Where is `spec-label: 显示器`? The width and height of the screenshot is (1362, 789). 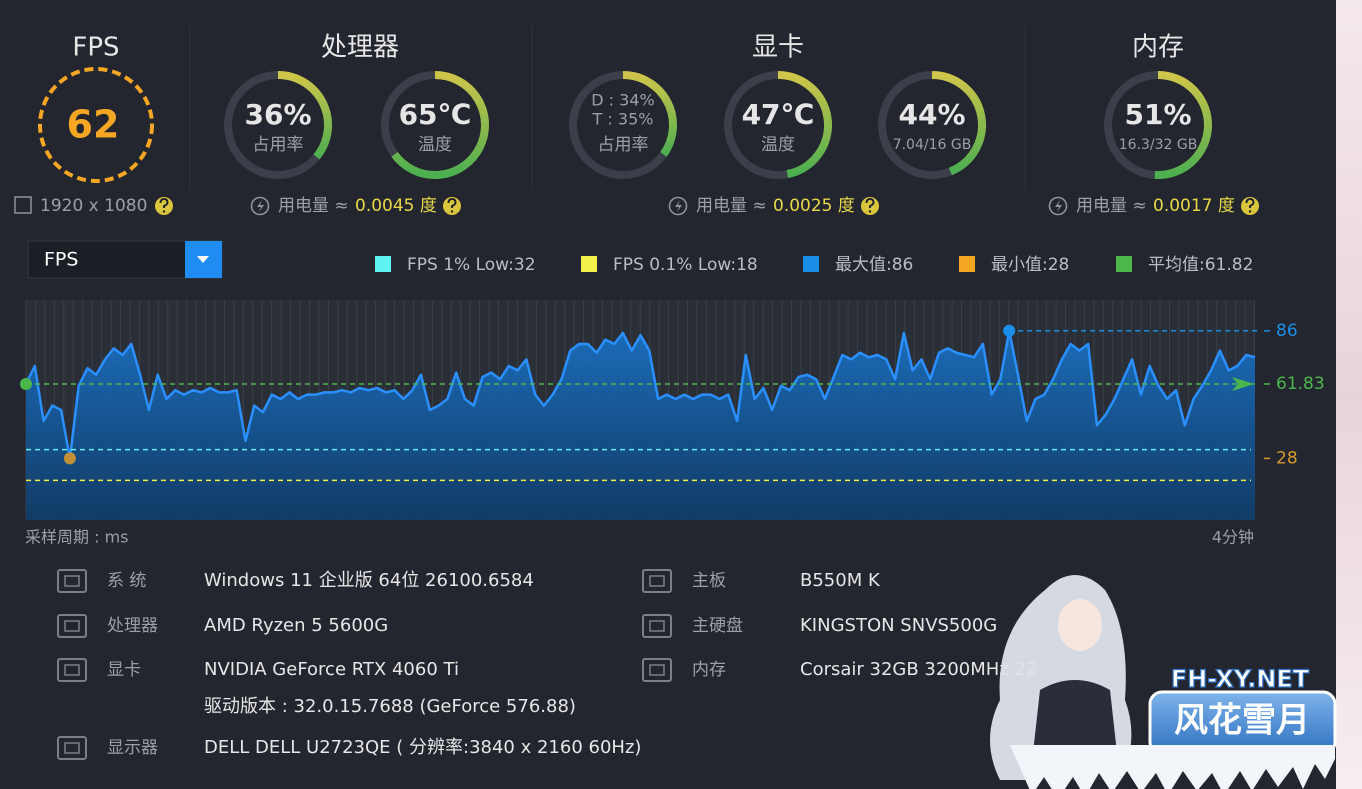
spec-label: 显示器 is located at coordinates (132, 748).